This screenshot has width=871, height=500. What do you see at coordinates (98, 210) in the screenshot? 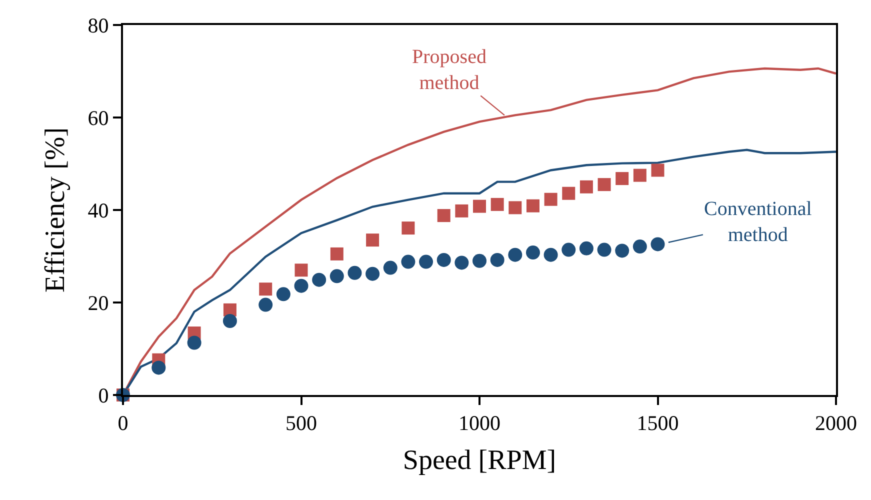
I see `y-tick-label: 40` at bounding box center [98, 210].